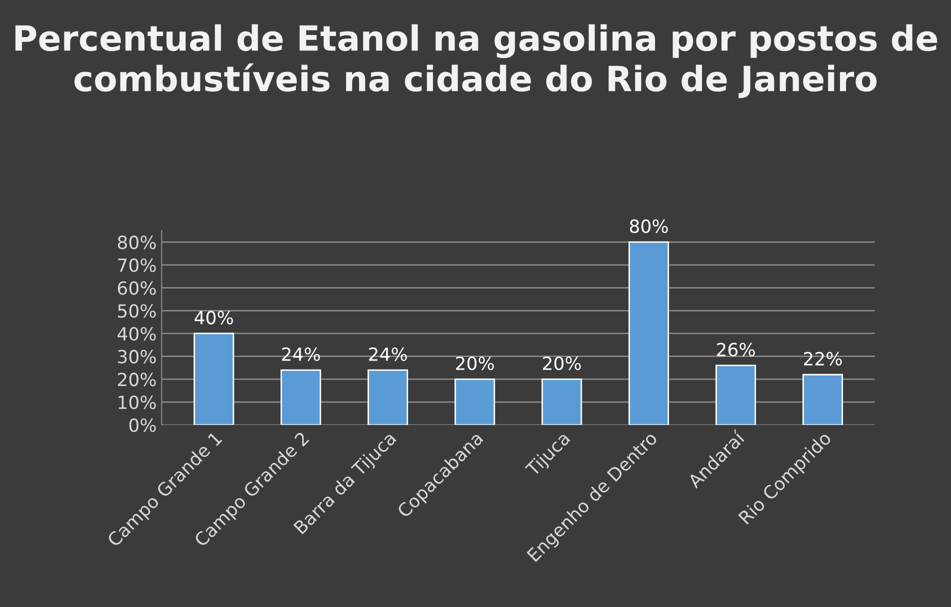  What do you see at coordinates (137, 357) in the screenshot?
I see `y-tick-label: 30%` at bounding box center [137, 357].